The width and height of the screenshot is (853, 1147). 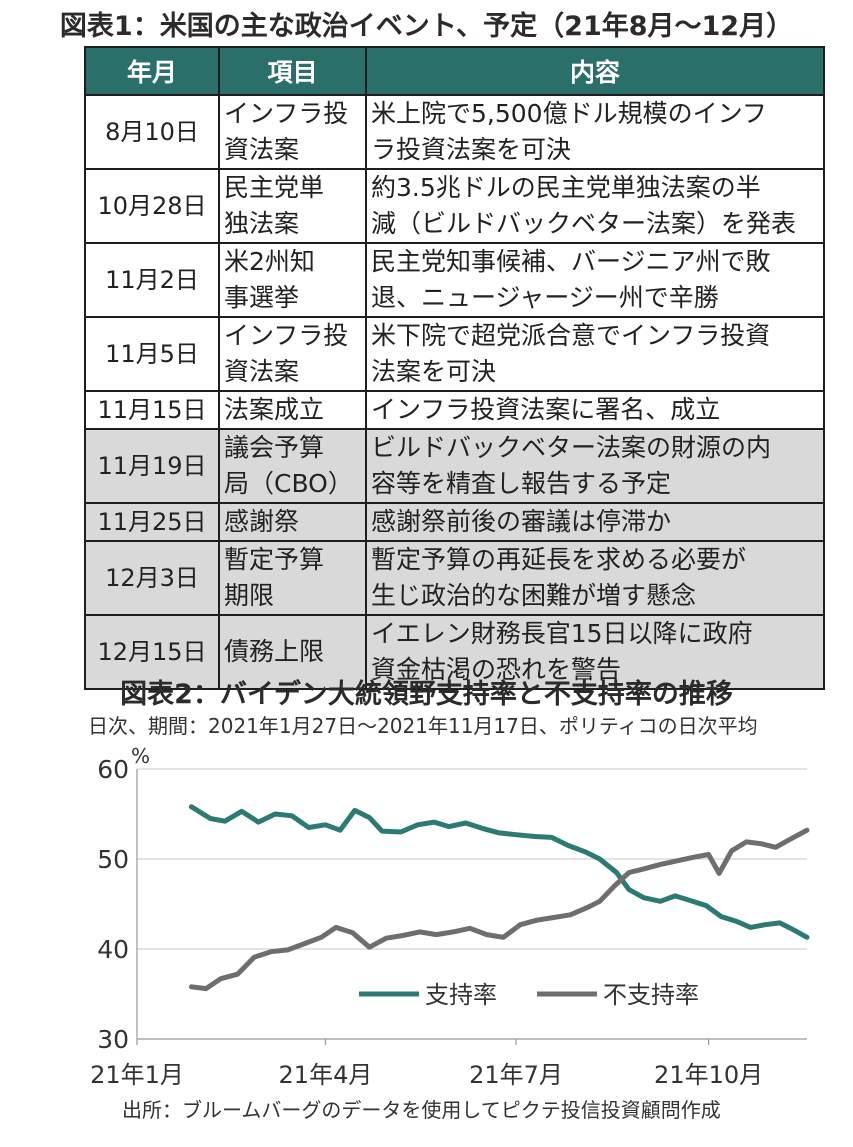 I want to click on cell-line: 12月15日, so click(x=152, y=652).